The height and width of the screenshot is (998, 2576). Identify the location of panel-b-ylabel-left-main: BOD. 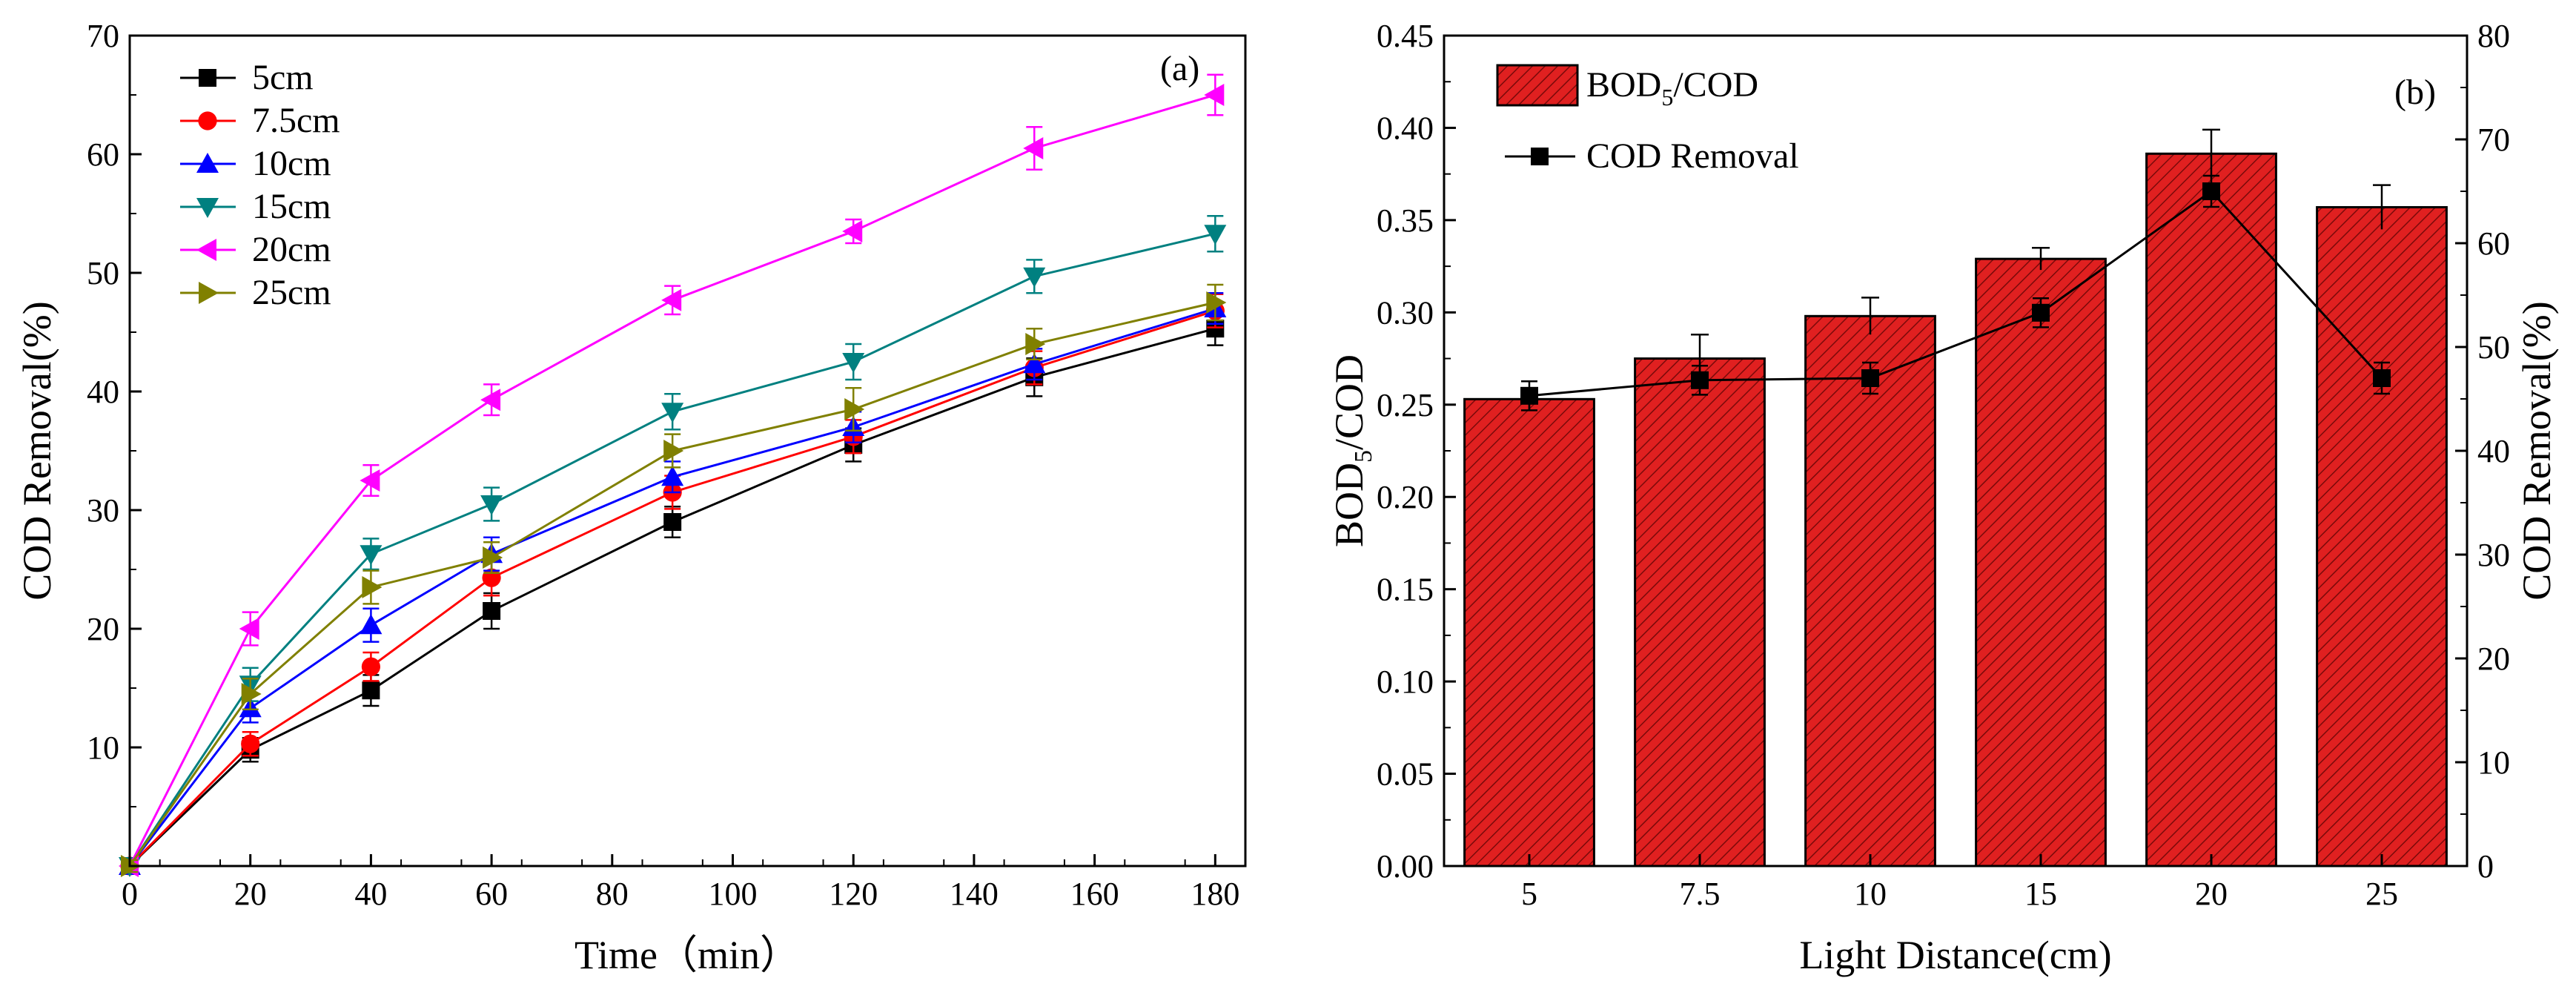
(1349, 505).